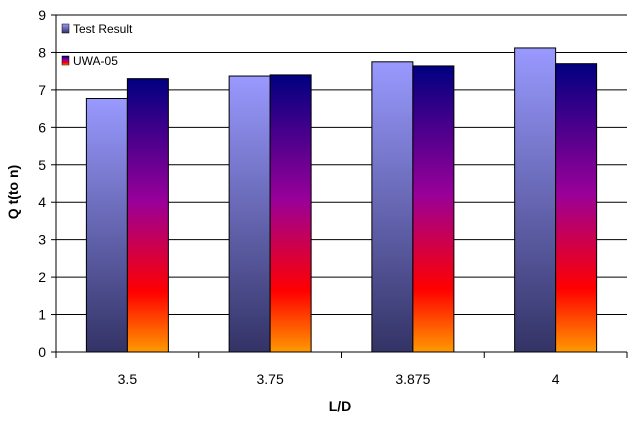 The width and height of the screenshot is (629, 421). Describe the element at coordinates (97, 45) in the screenshot. I see `legend: Test Result UWA-05` at that location.